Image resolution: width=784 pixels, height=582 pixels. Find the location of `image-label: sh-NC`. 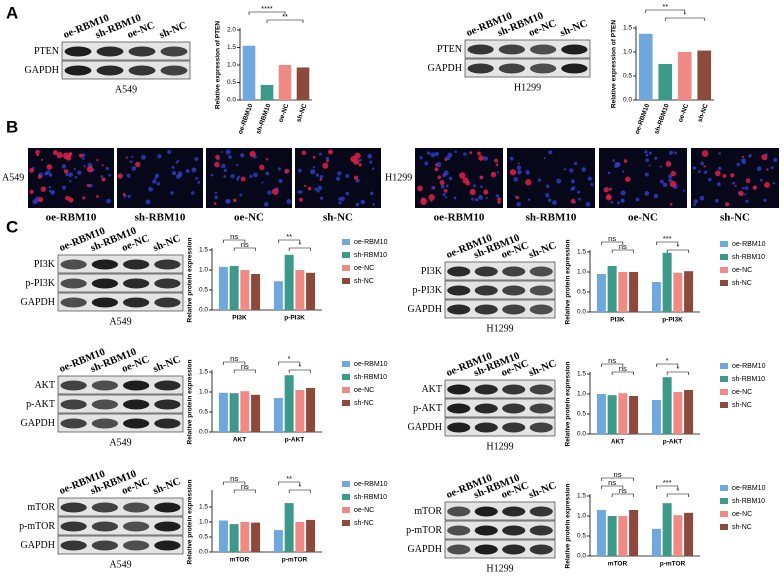

image-label: sh-NC is located at coordinates (338, 218).